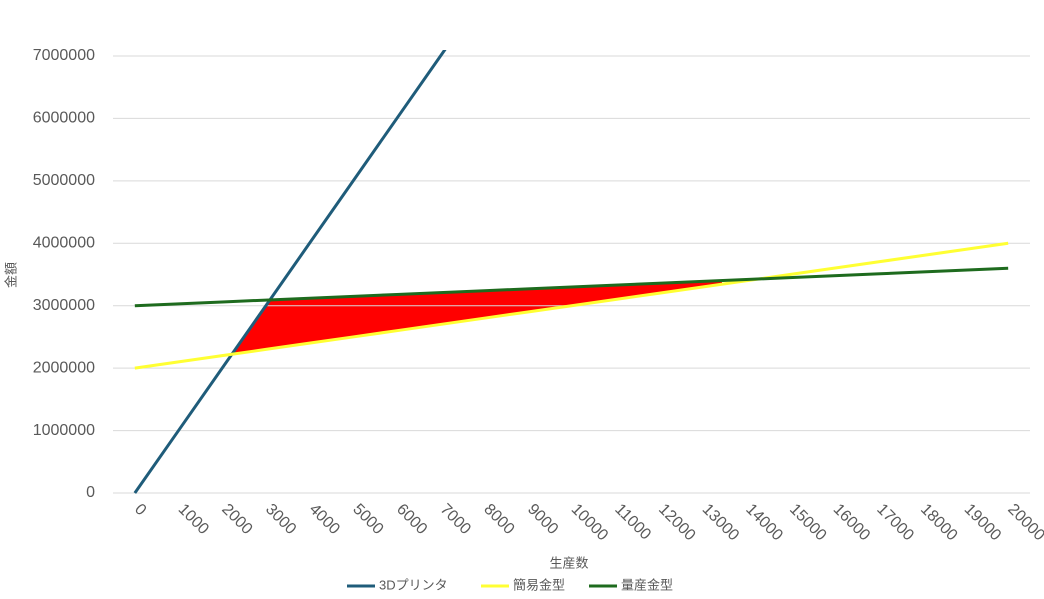 This screenshot has height=599, width=1044. What do you see at coordinates (721, 523) in the screenshot?
I see `x-tick-label: 13000` at bounding box center [721, 523].